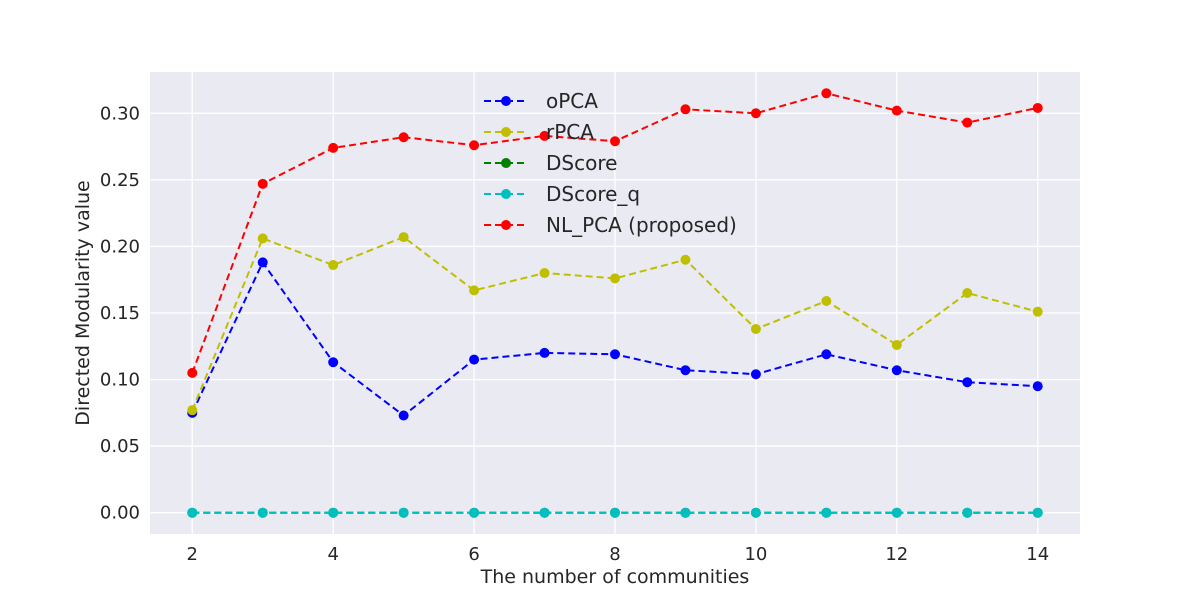  I want to click on y-tick-label: 0.20, so click(120, 246).